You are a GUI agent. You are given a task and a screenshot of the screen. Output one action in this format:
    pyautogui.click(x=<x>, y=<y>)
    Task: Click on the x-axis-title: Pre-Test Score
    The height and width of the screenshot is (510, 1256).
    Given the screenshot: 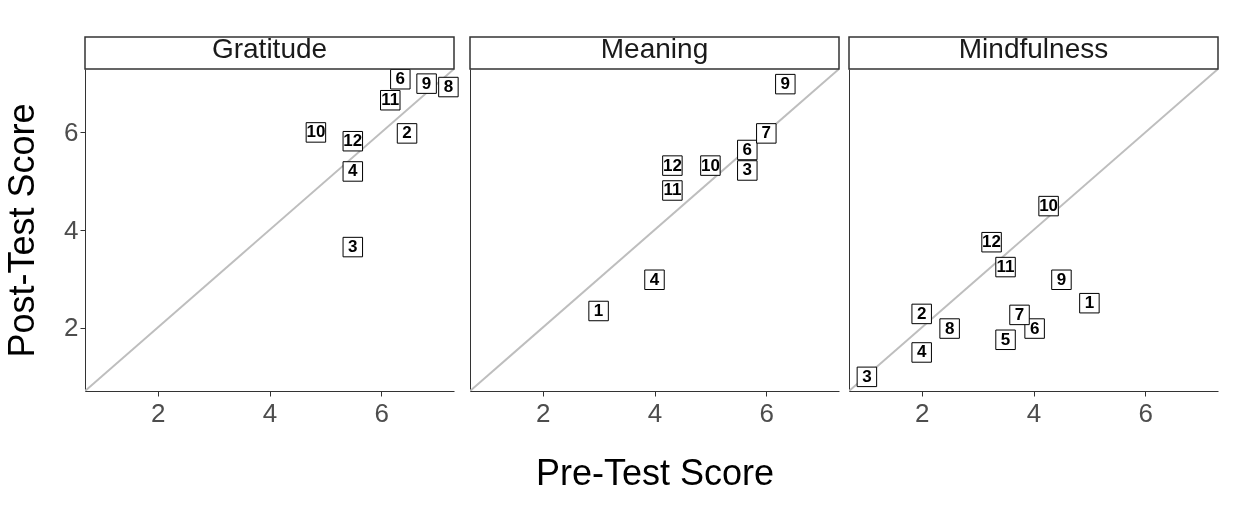 What is the action you would take?
    pyautogui.click(x=655, y=472)
    